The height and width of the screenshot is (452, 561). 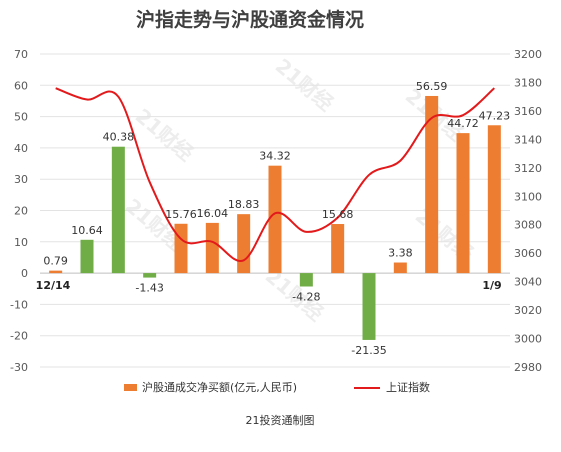 What do you see at coordinates (528, 111) in the screenshot?
I see `right-tick-label: 3160` at bounding box center [528, 111].